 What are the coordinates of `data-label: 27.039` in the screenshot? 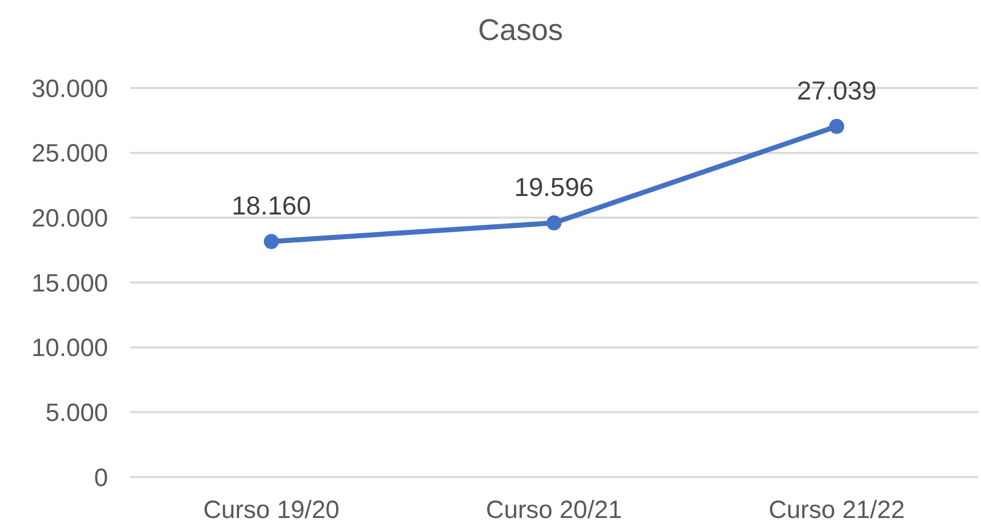 It's located at (836, 90).